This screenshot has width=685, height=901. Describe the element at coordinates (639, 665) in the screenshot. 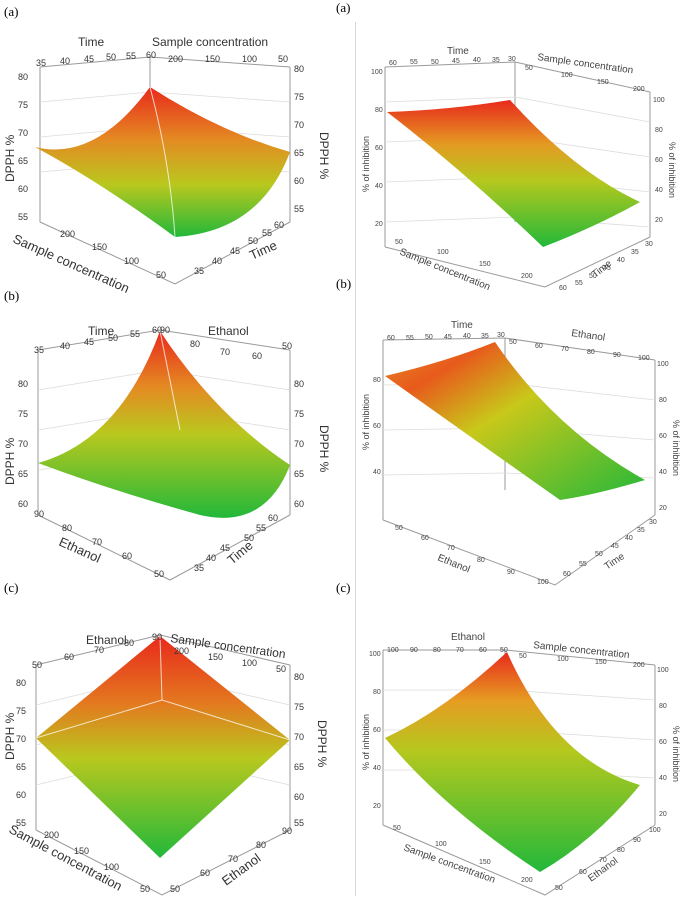

I see `tick-conc-top-3: 200` at that location.